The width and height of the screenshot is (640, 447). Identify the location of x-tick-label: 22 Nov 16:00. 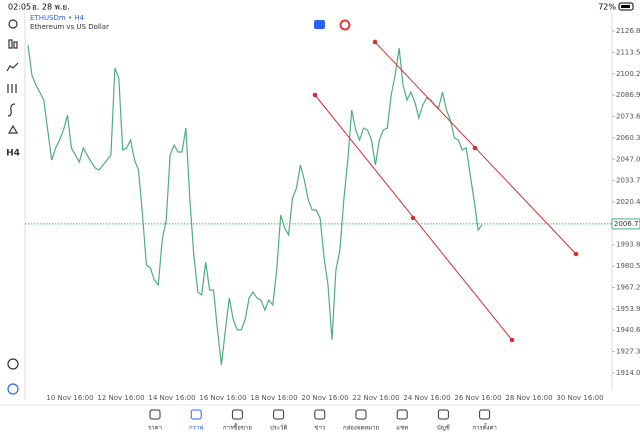
(375, 398).